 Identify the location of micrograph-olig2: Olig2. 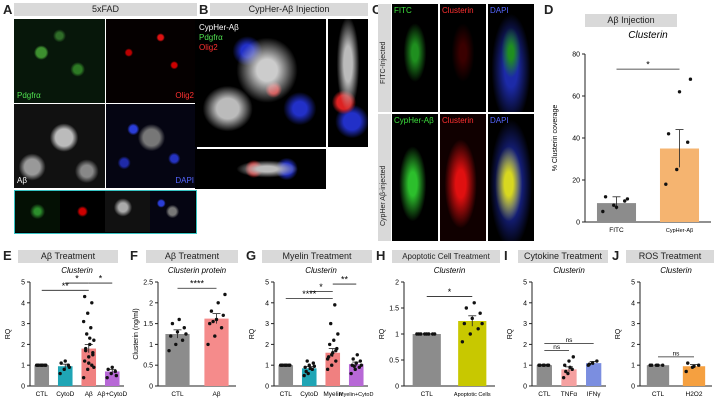
(151, 61).